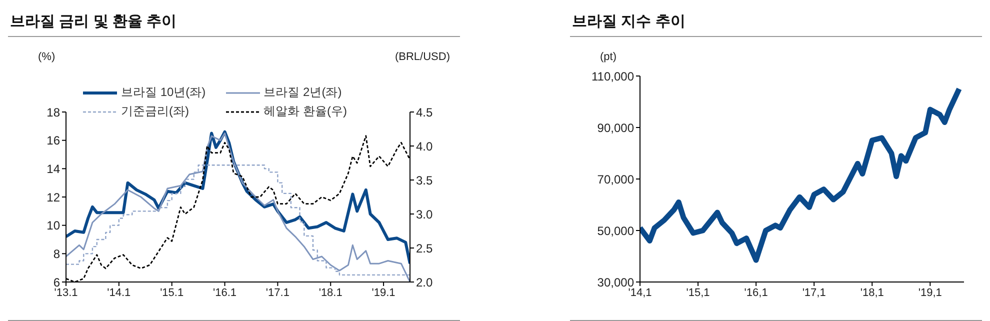 The width and height of the screenshot is (990, 321). What do you see at coordinates (278, 292) in the screenshot?
I see `x-tick-label: '17.1` at bounding box center [278, 292].